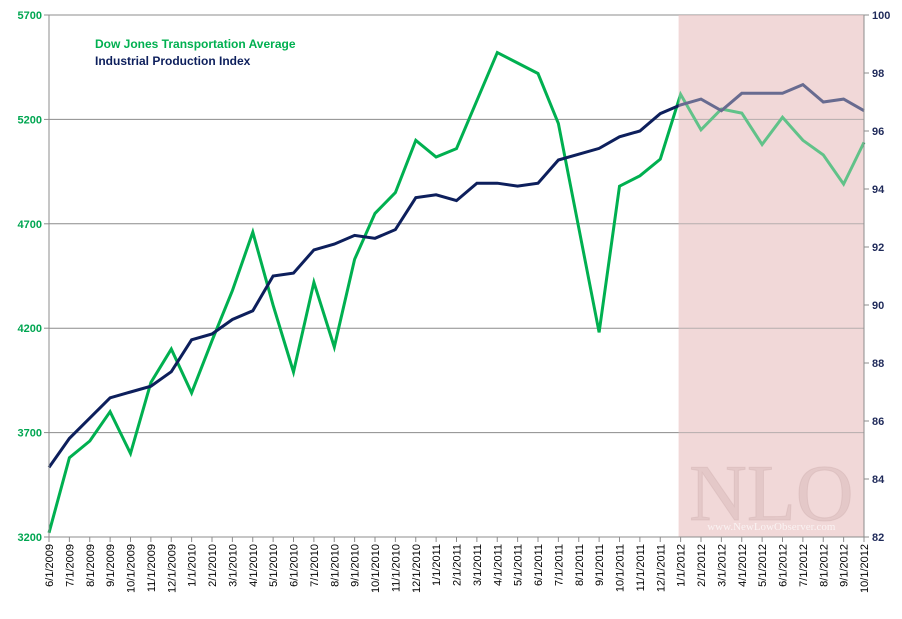  I want to click on left-tick-label: 4700, so click(30, 225).